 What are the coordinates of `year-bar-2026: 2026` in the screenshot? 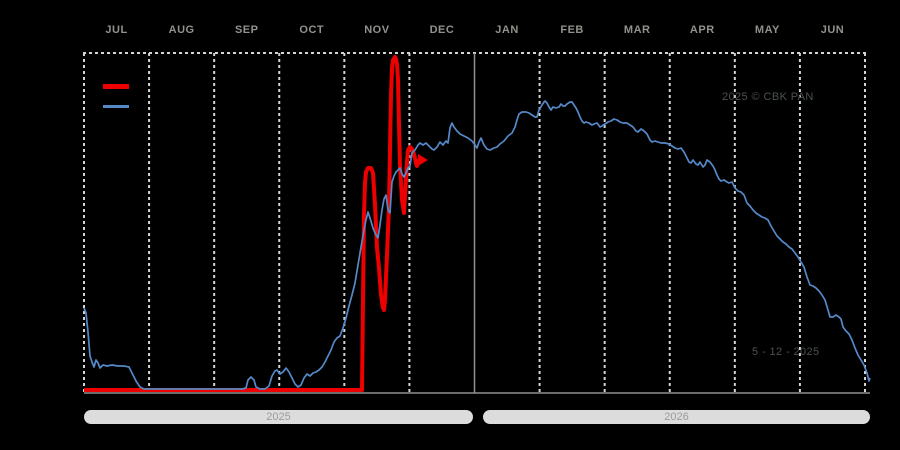 It's located at (676, 417).